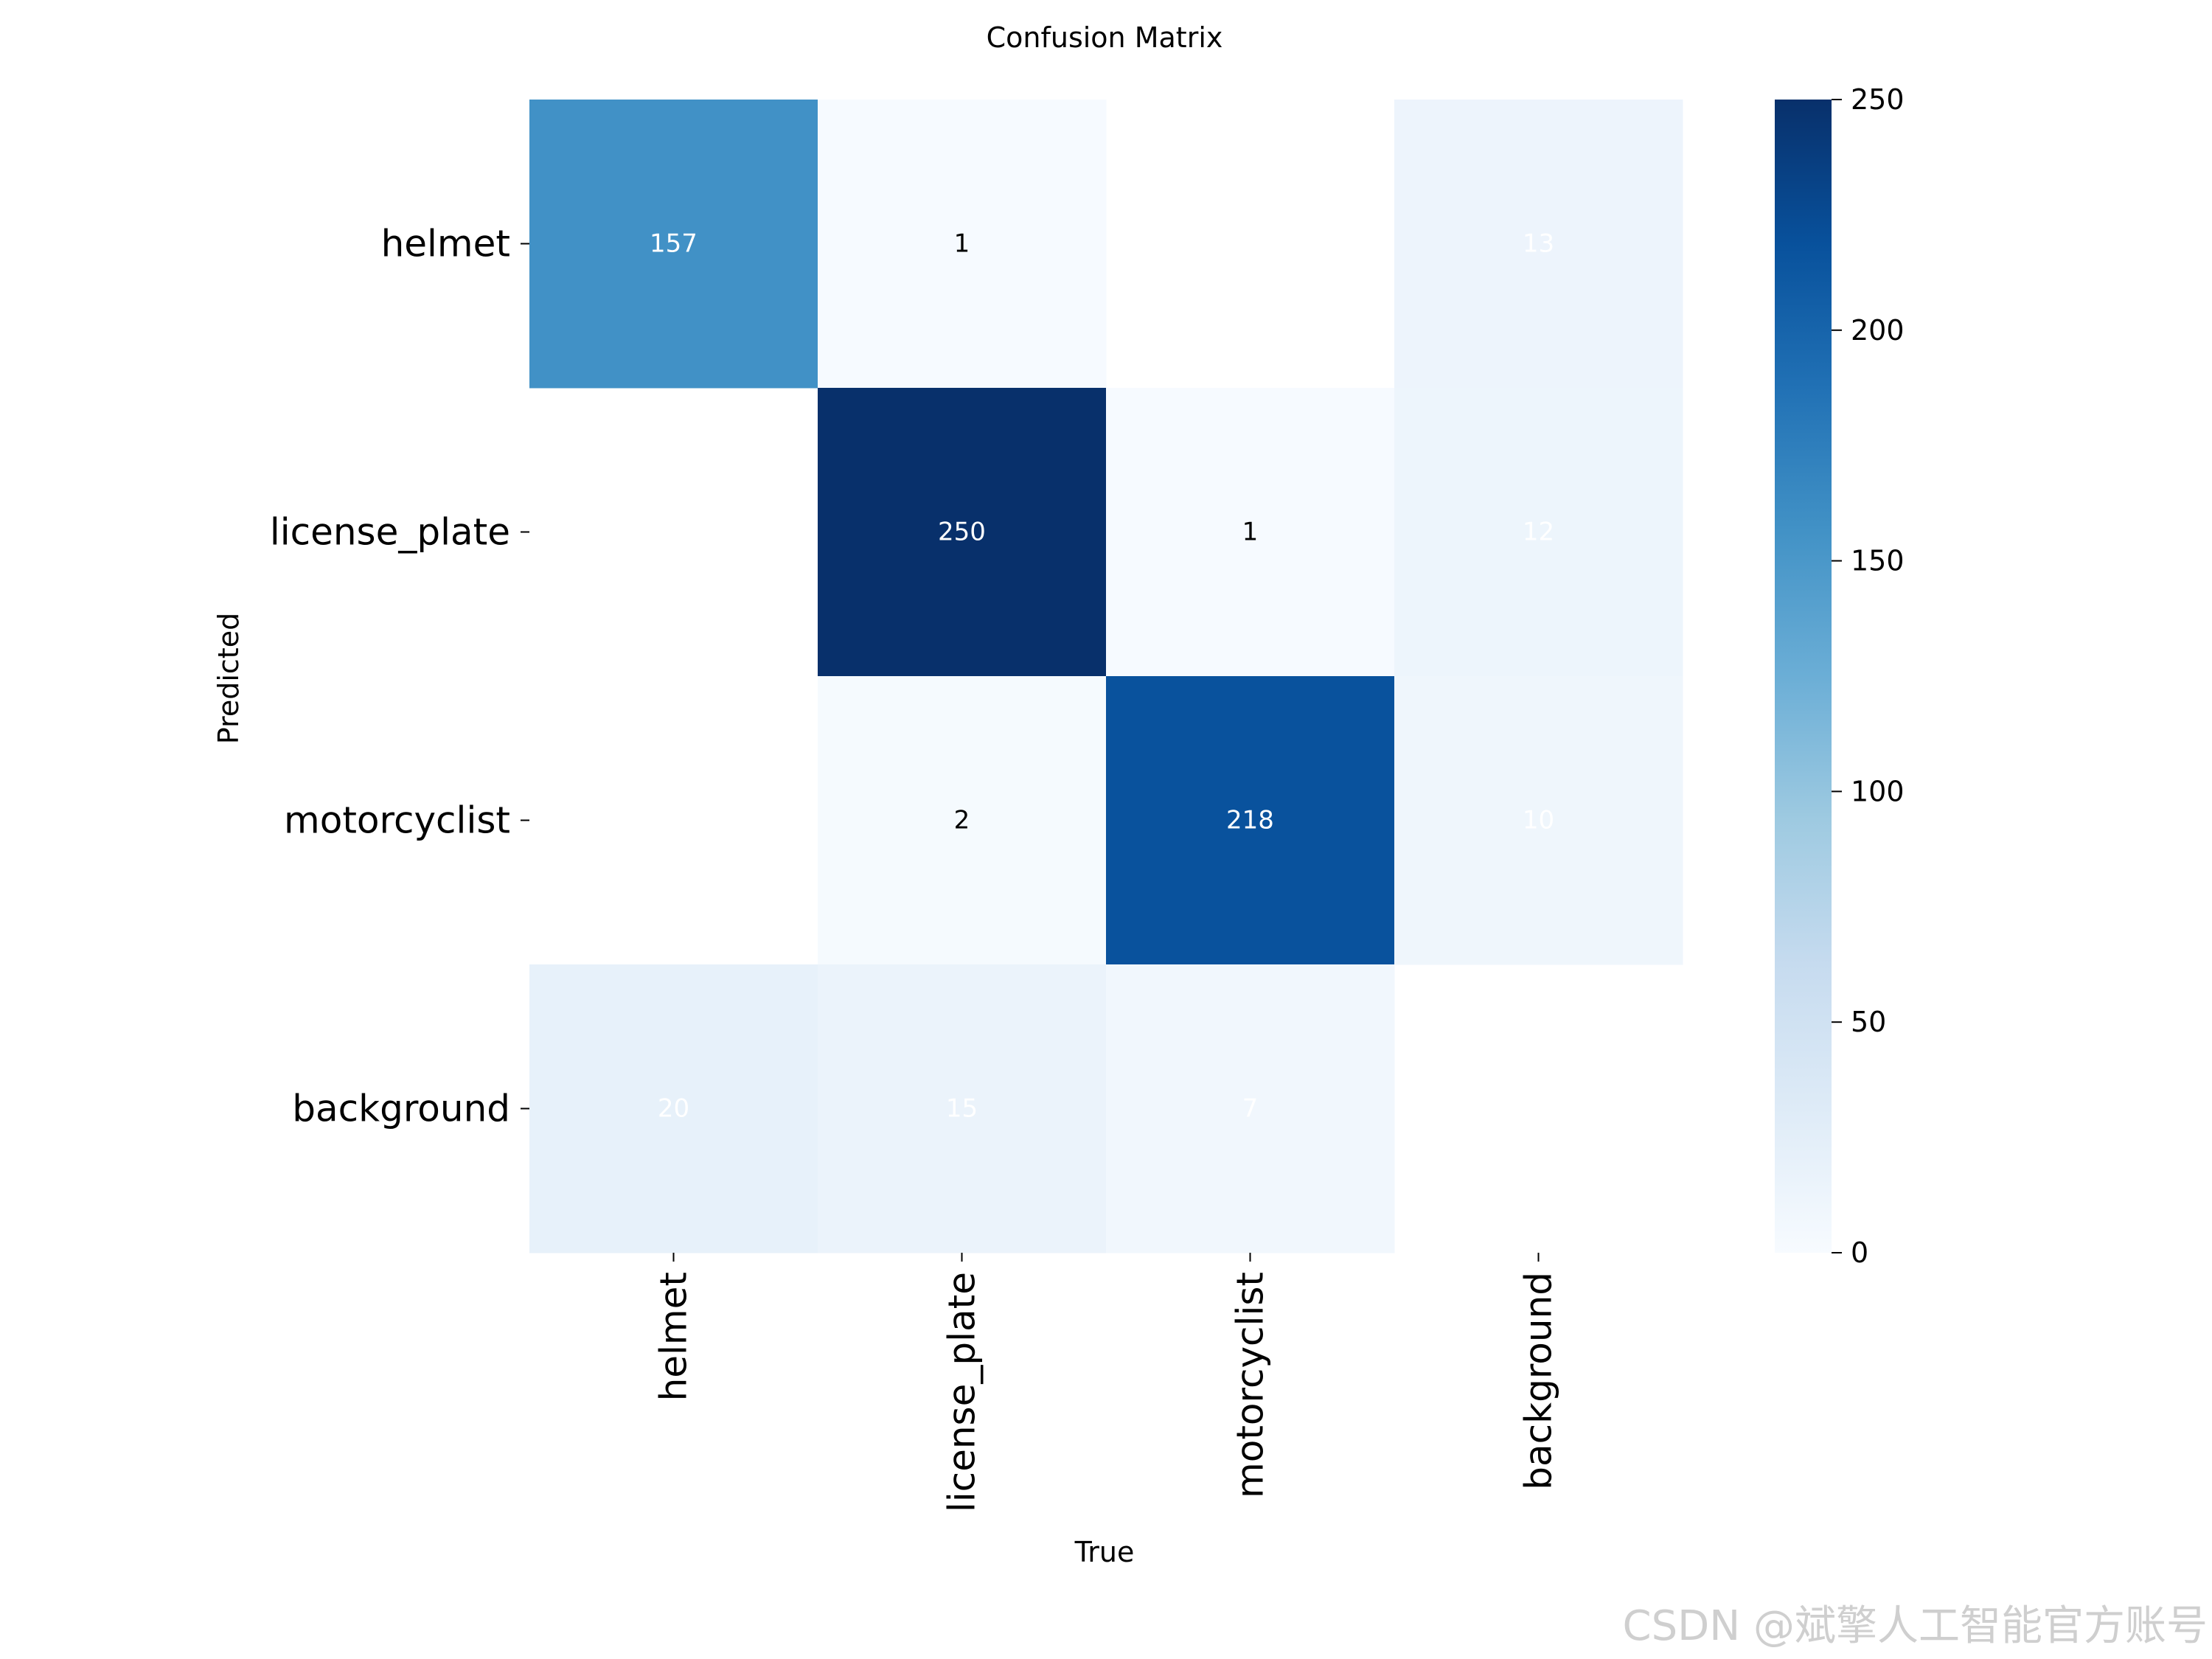 This screenshot has width=2212, height=1659. I want to click on x-axis-label: True, so click(1104, 1552).